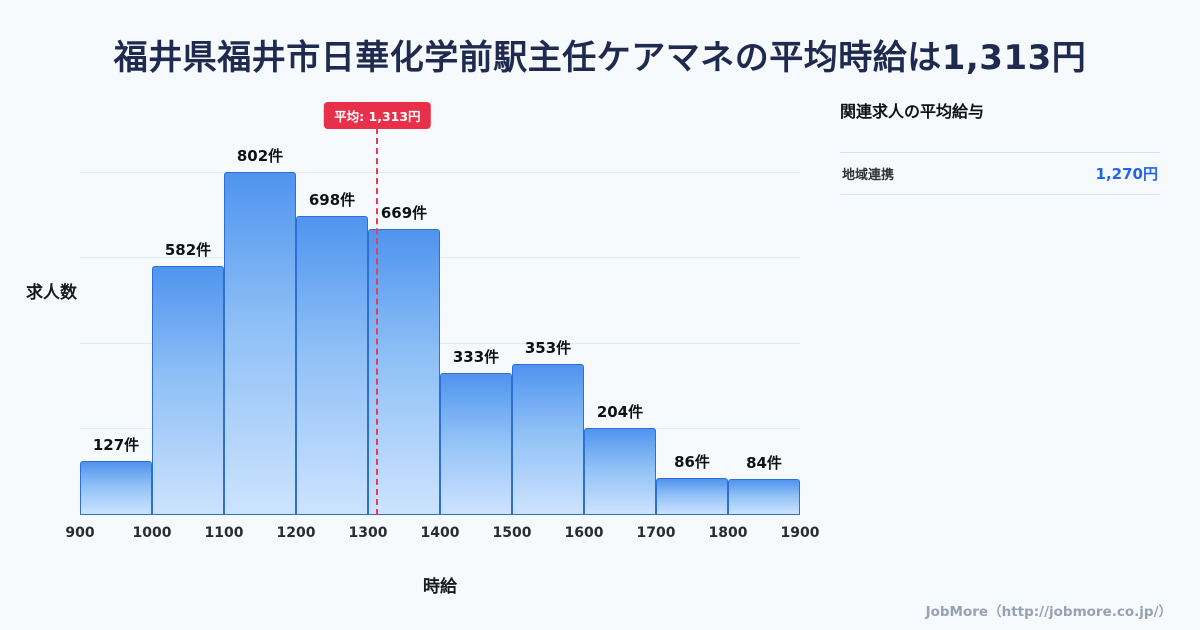 This screenshot has width=1200, height=630. Describe the element at coordinates (260, 155) in the screenshot. I see `bar-value-label: 802件` at that location.